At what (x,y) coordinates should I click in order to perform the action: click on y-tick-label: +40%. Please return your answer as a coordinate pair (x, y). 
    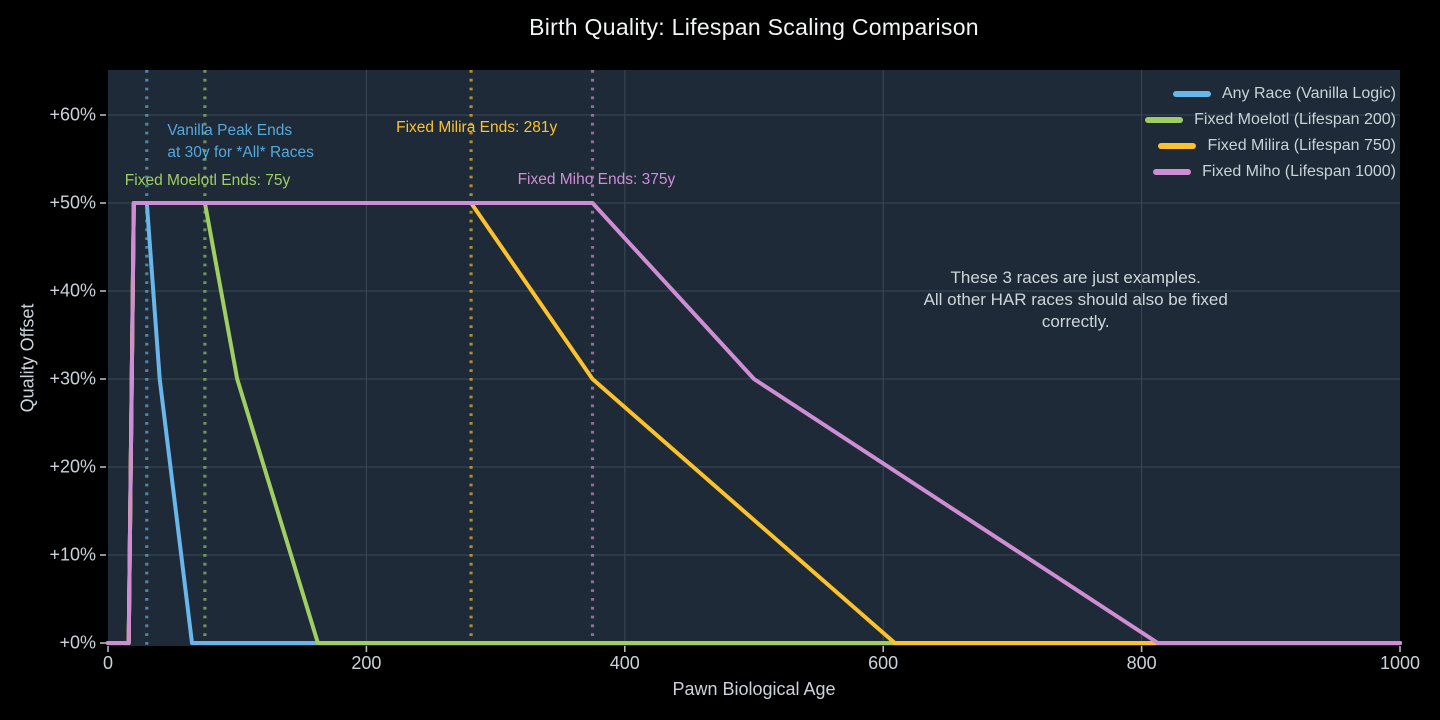
    Looking at the image, I should click on (72, 290).